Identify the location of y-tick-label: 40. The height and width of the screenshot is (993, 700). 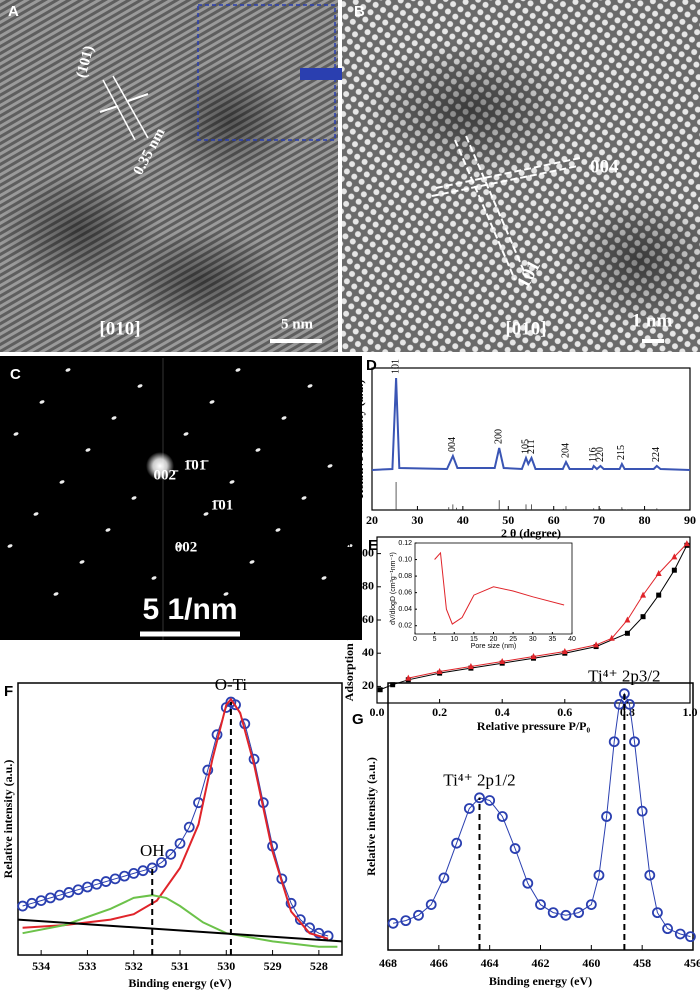
(368, 652).